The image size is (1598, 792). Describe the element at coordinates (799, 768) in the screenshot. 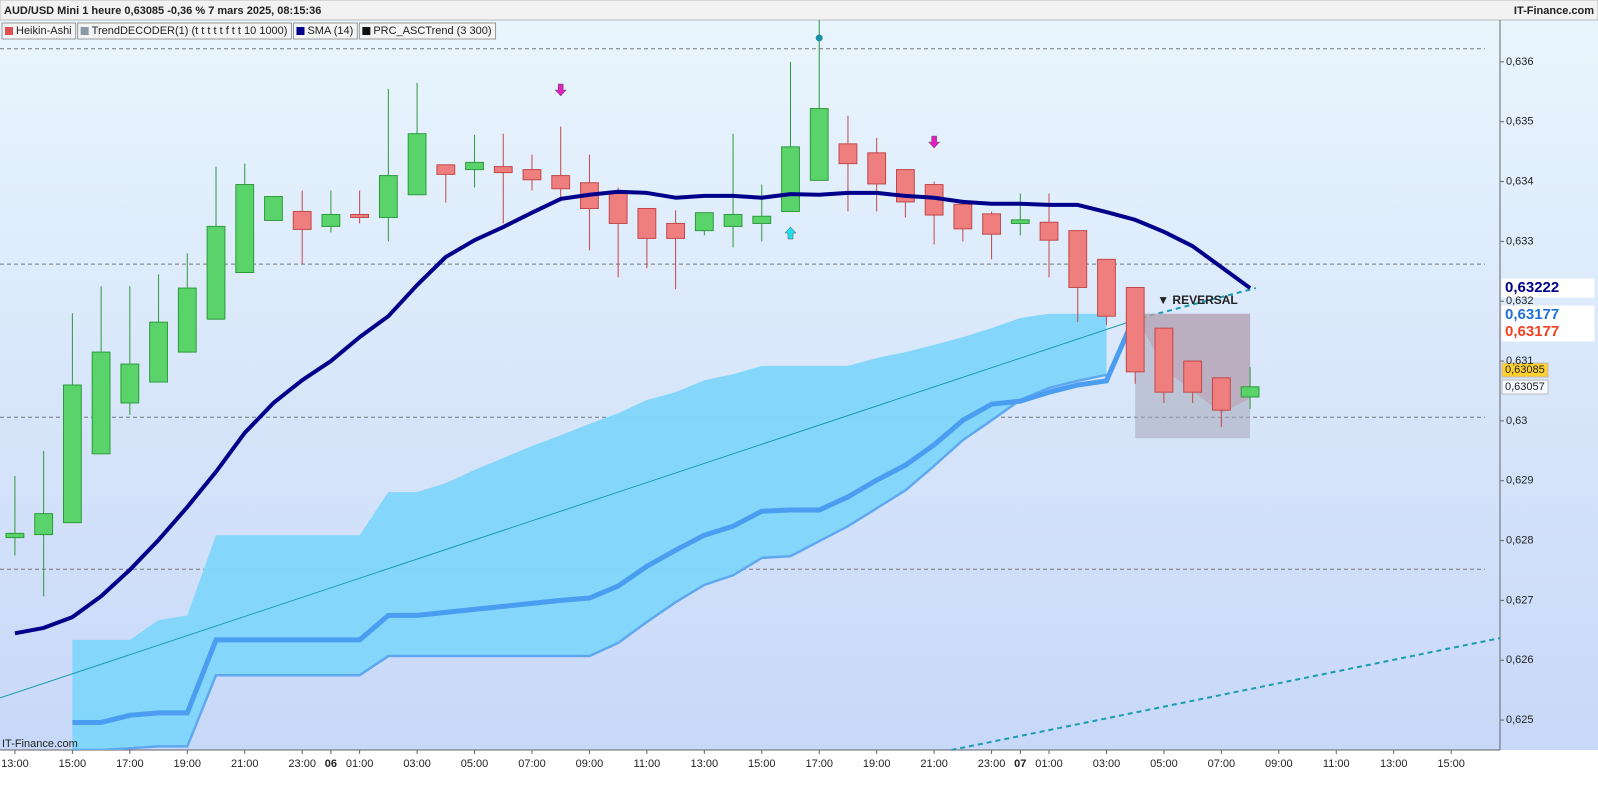

I see `x-axis-area` at that location.